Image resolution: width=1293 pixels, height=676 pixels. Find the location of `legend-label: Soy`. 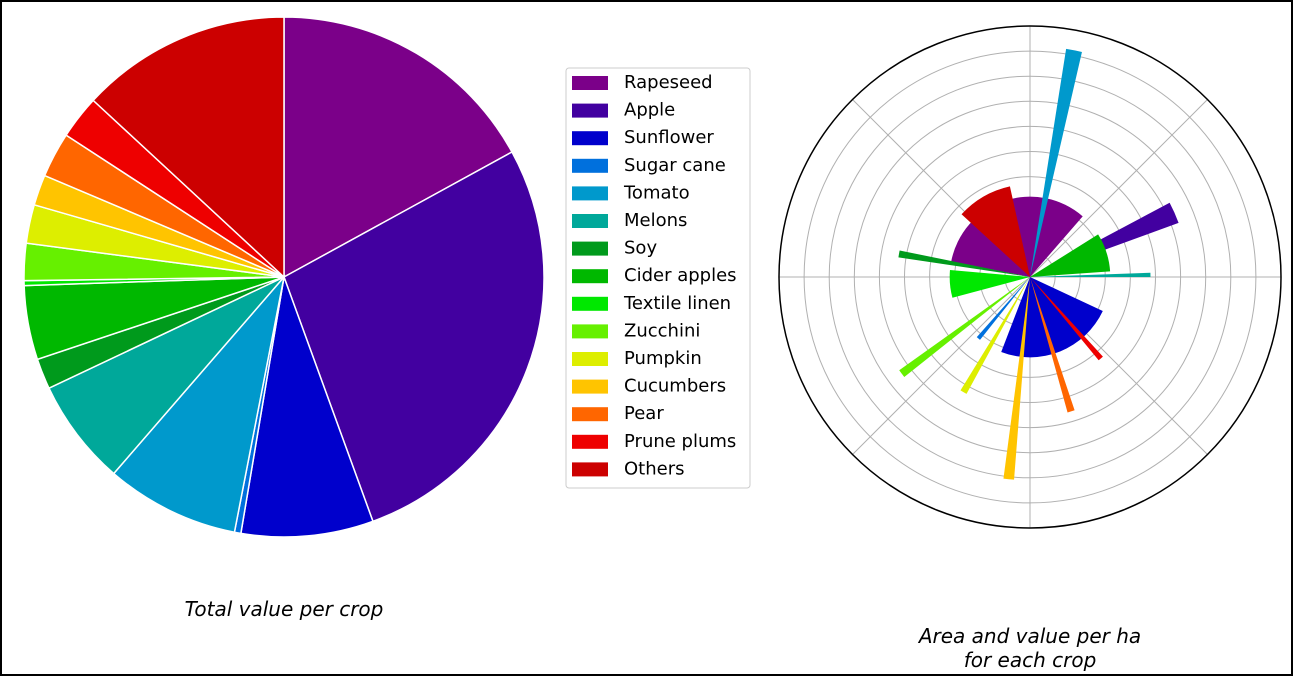

legend-label: Soy is located at coordinates (640, 248).